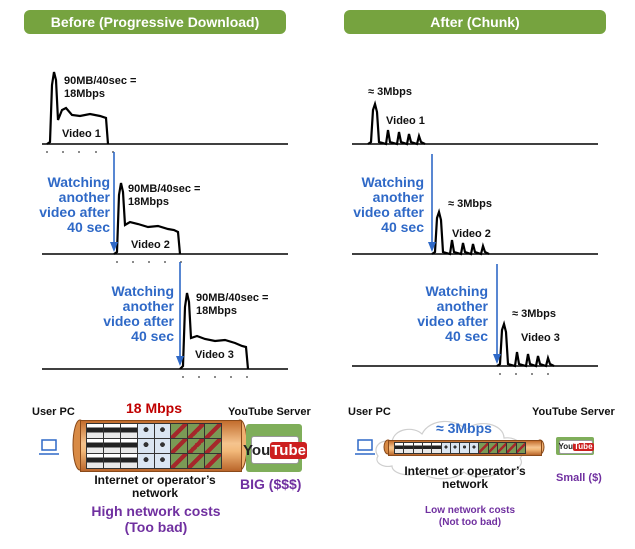 The image size is (635, 549). Describe the element at coordinates (464, 428) in the screenshot. I see `after-speed-label: ≈ 3Mbps` at that location.